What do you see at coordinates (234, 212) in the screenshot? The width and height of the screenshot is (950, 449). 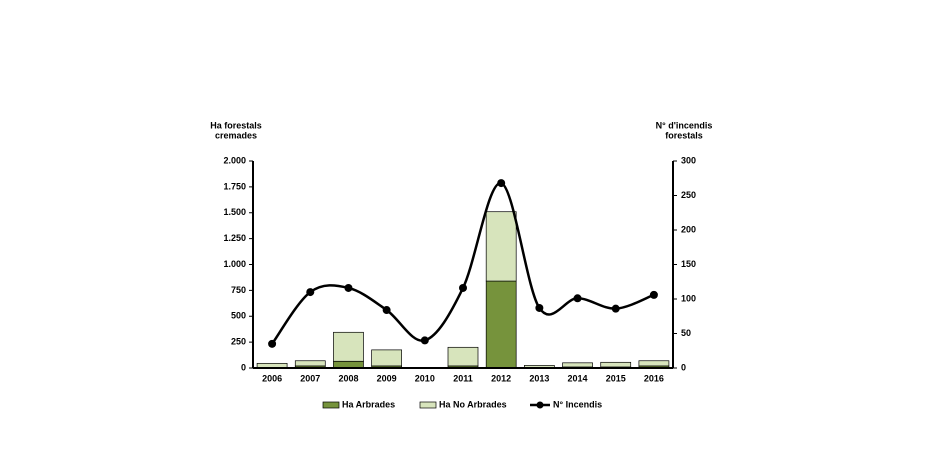 I see `y-tick-label: 1.500` at bounding box center [234, 212].